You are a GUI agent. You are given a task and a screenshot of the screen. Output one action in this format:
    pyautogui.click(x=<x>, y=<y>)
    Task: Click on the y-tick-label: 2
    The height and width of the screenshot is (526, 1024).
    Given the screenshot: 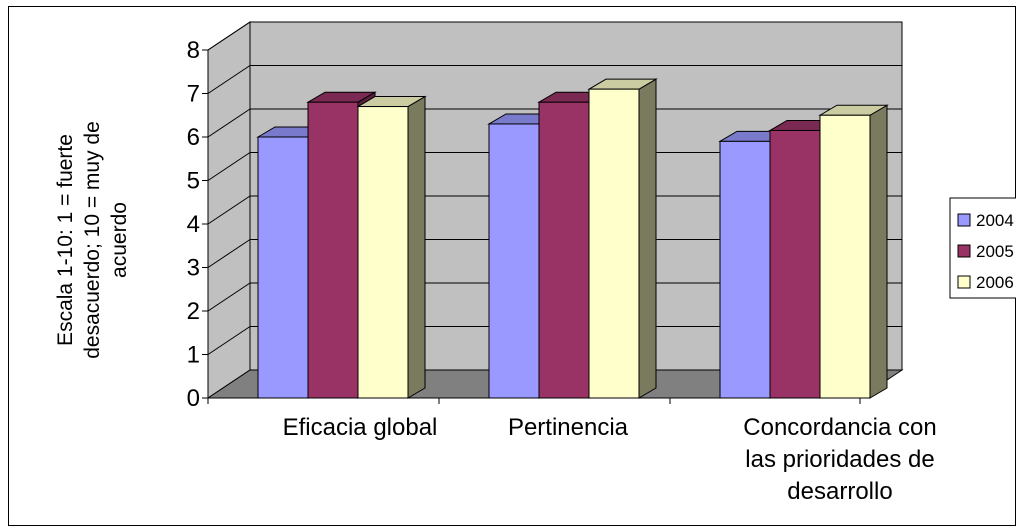 What is the action you would take?
    pyautogui.click(x=193, y=311)
    